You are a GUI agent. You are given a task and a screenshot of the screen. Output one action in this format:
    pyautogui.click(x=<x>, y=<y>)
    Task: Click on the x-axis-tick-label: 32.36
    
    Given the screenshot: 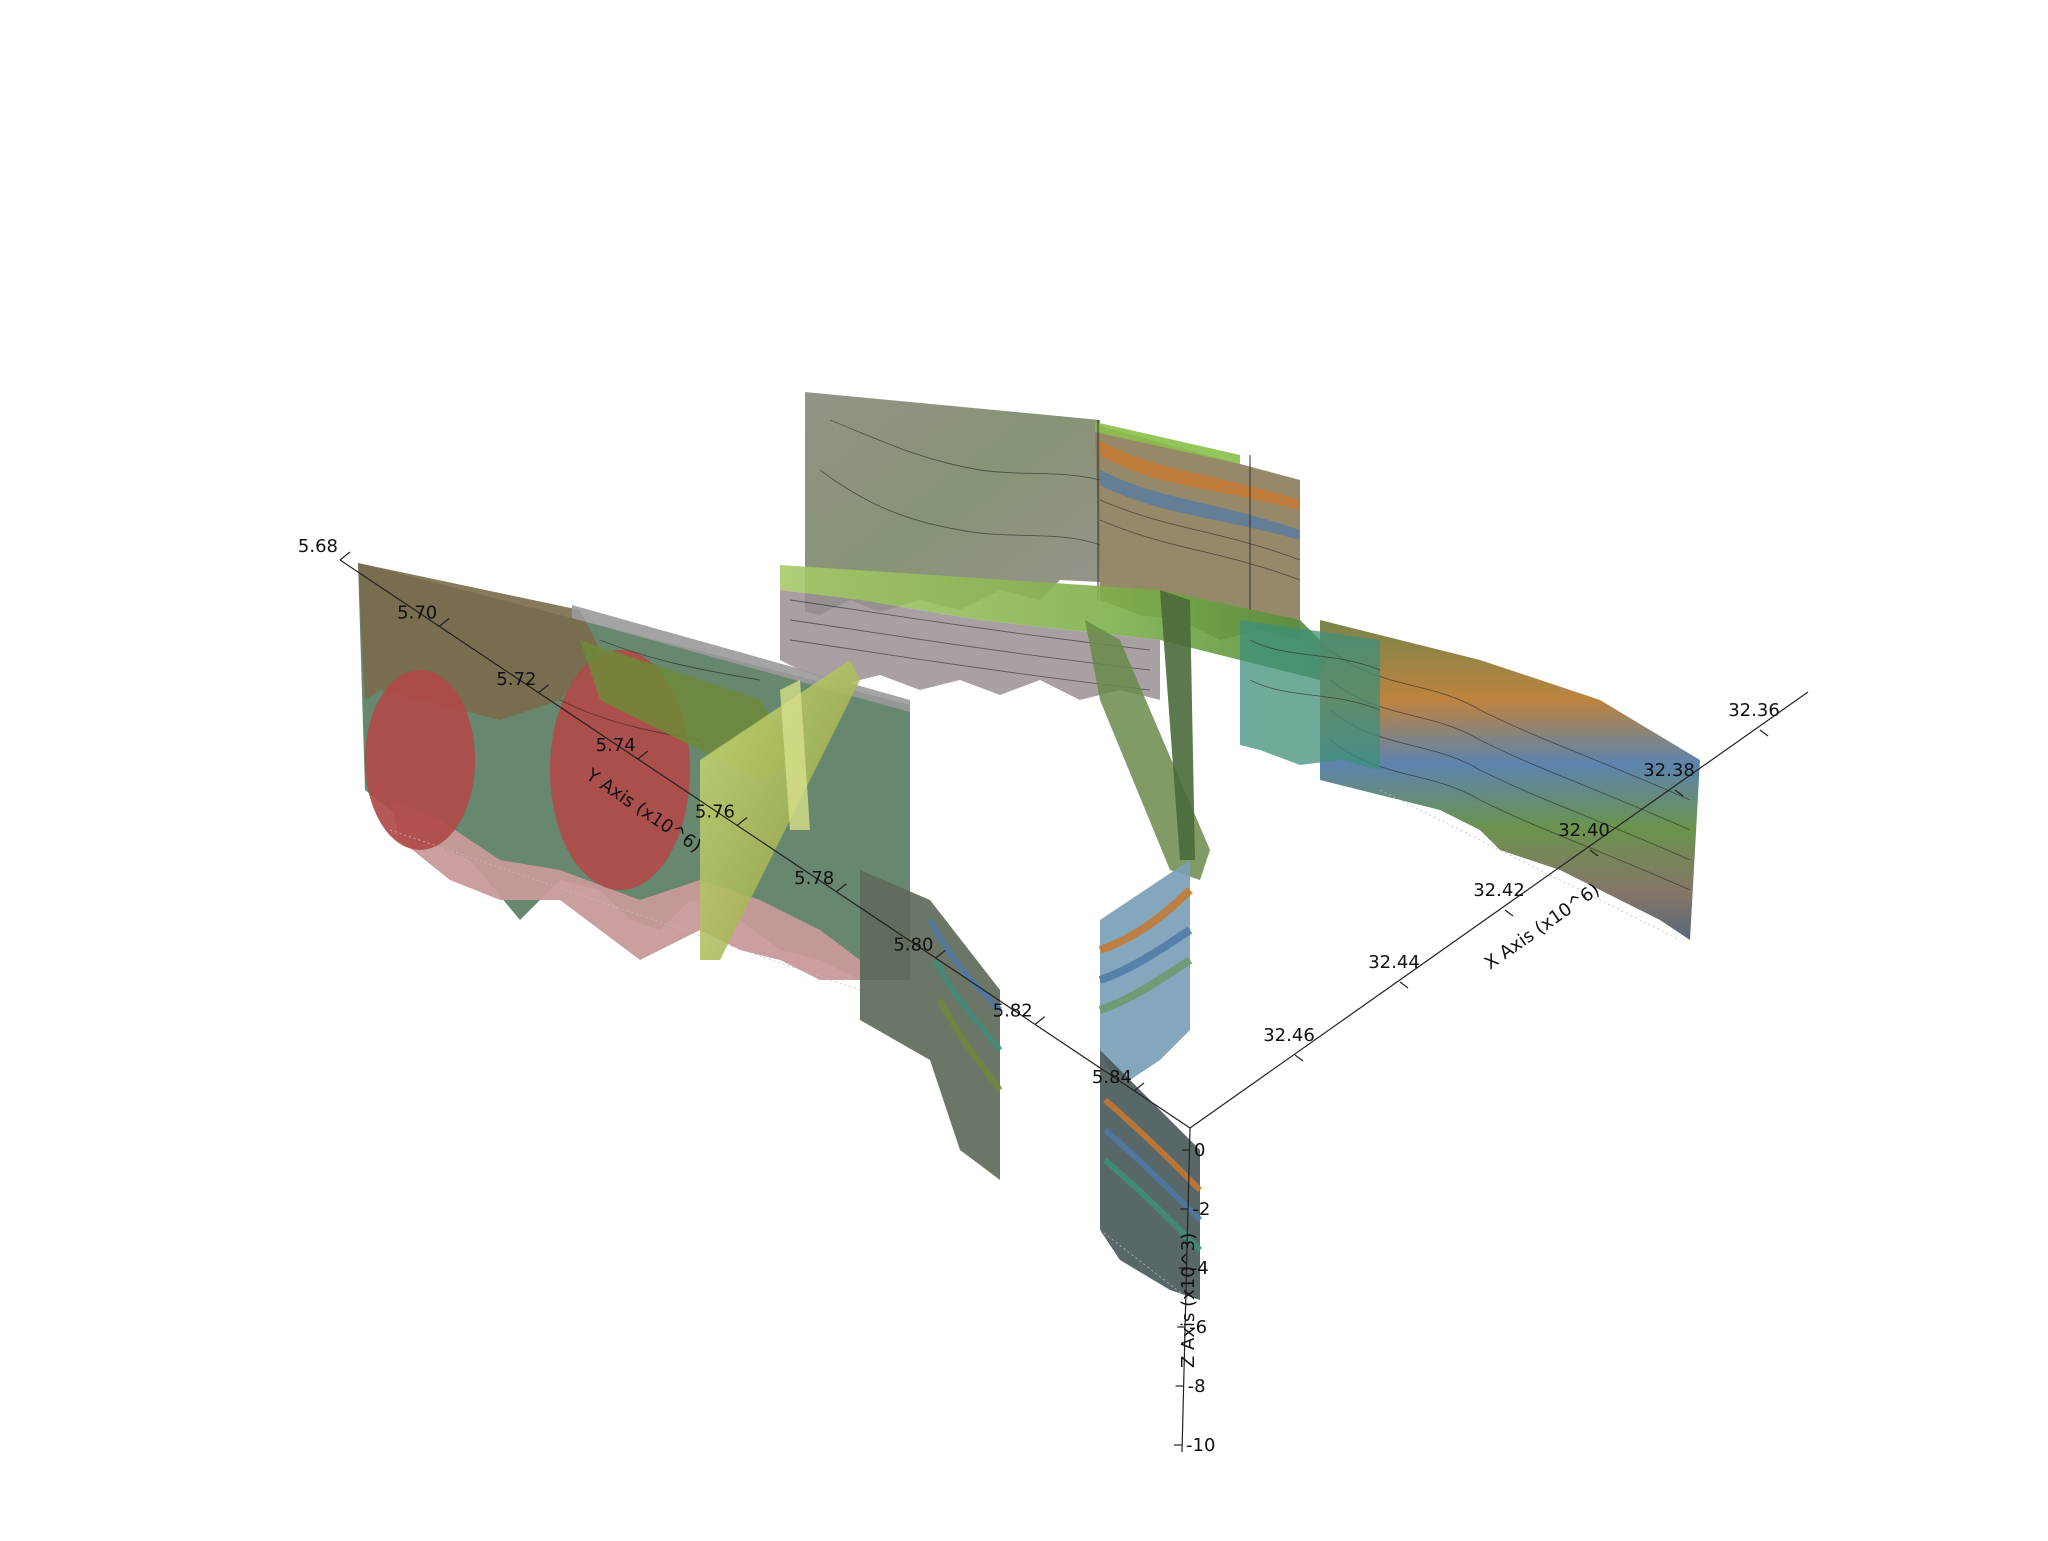 What is the action you would take?
    pyautogui.click(x=1754, y=710)
    